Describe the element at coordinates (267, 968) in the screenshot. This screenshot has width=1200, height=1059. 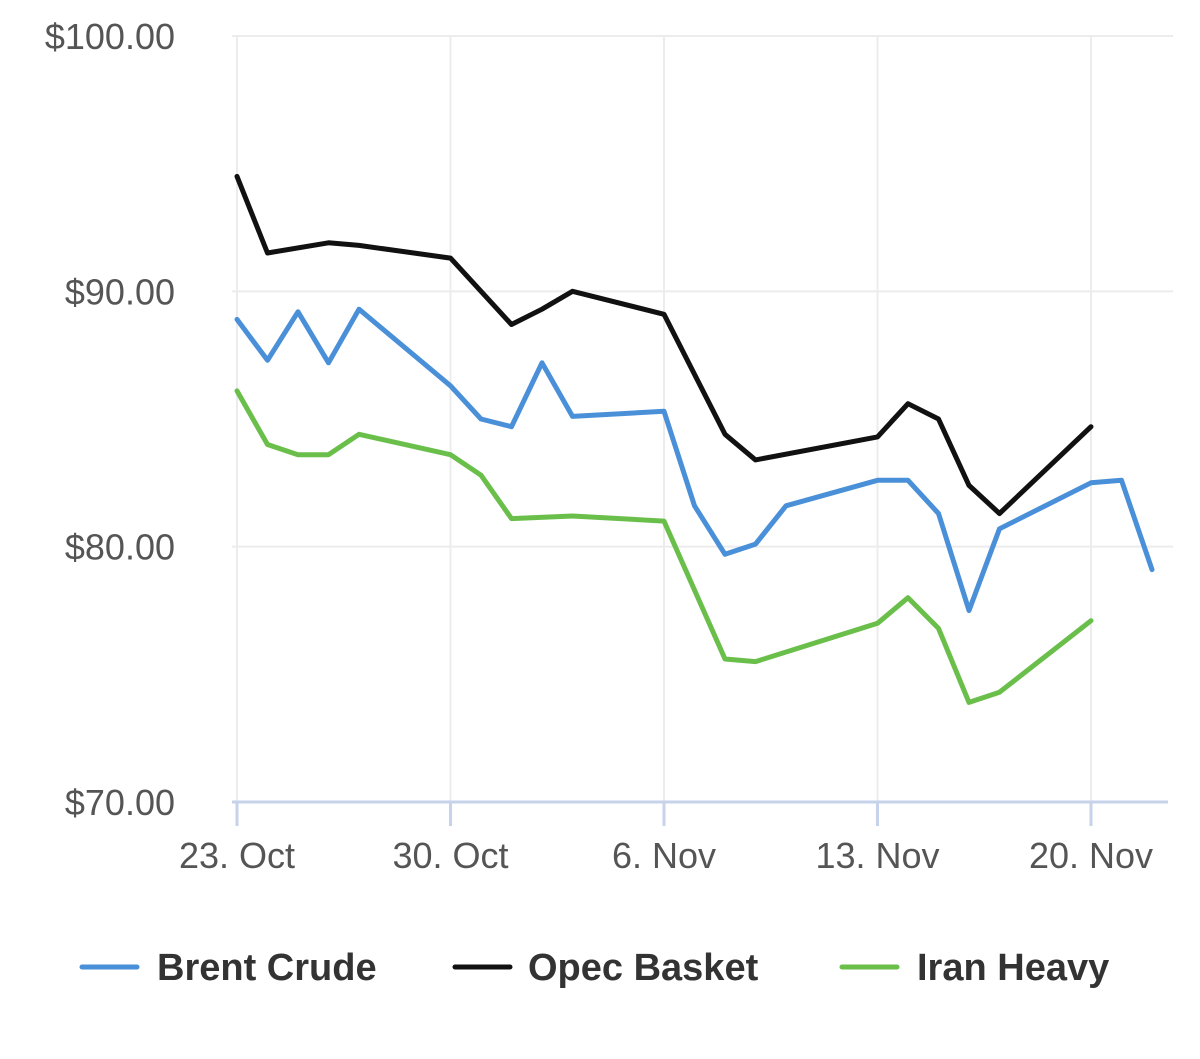
I see `legend-label: Brent Crude` at that location.